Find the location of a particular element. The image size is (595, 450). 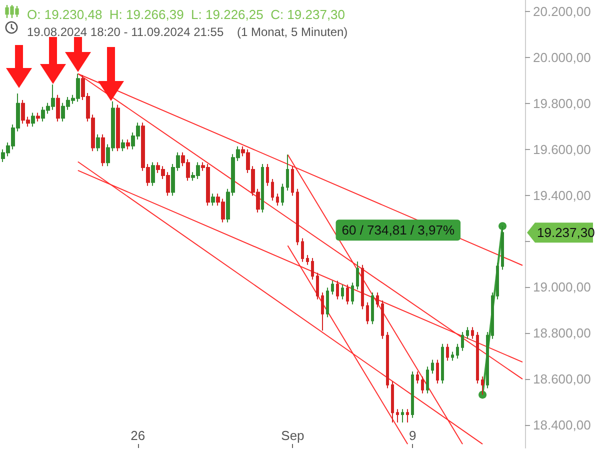

y-tick-label: 18.800,00 is located at coordinates (562, 333).